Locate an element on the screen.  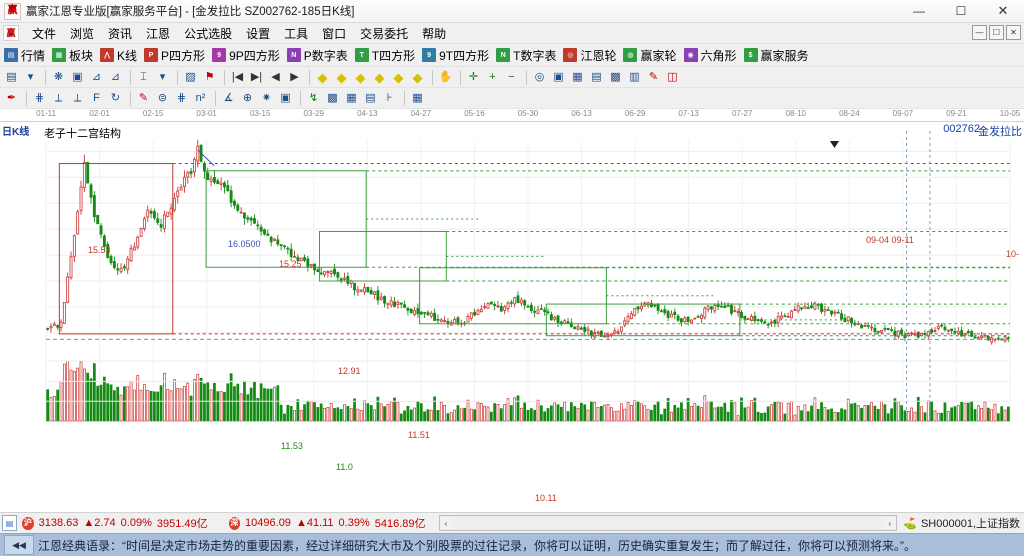
menu-item-help: 帮助 is located at coordinates (434, 33).